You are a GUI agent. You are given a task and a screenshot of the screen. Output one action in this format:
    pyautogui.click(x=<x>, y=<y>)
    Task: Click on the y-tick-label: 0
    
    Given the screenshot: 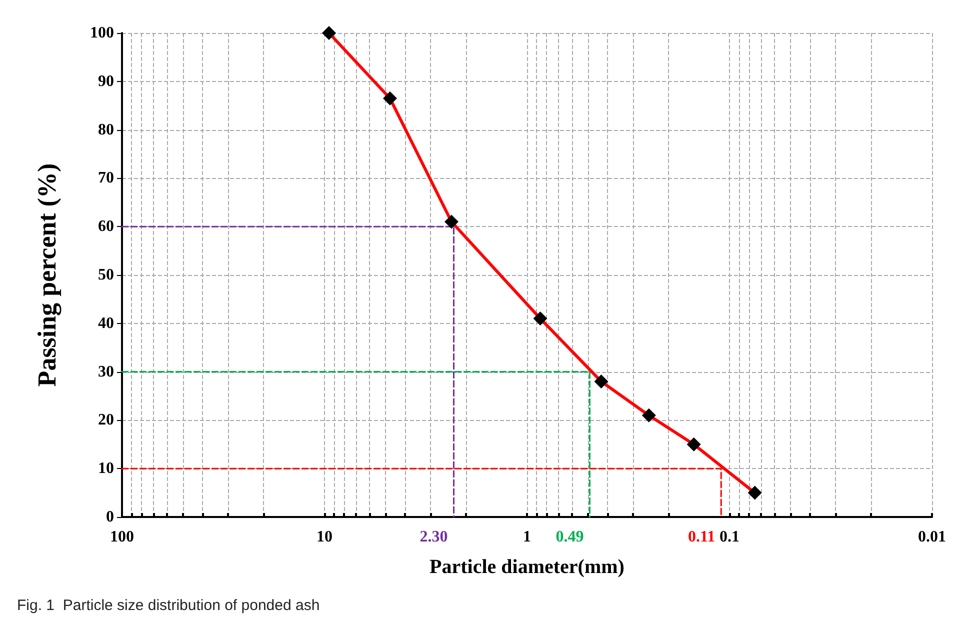 What is the action you would take?
    pyautogui.click(x=110, y=517)
    